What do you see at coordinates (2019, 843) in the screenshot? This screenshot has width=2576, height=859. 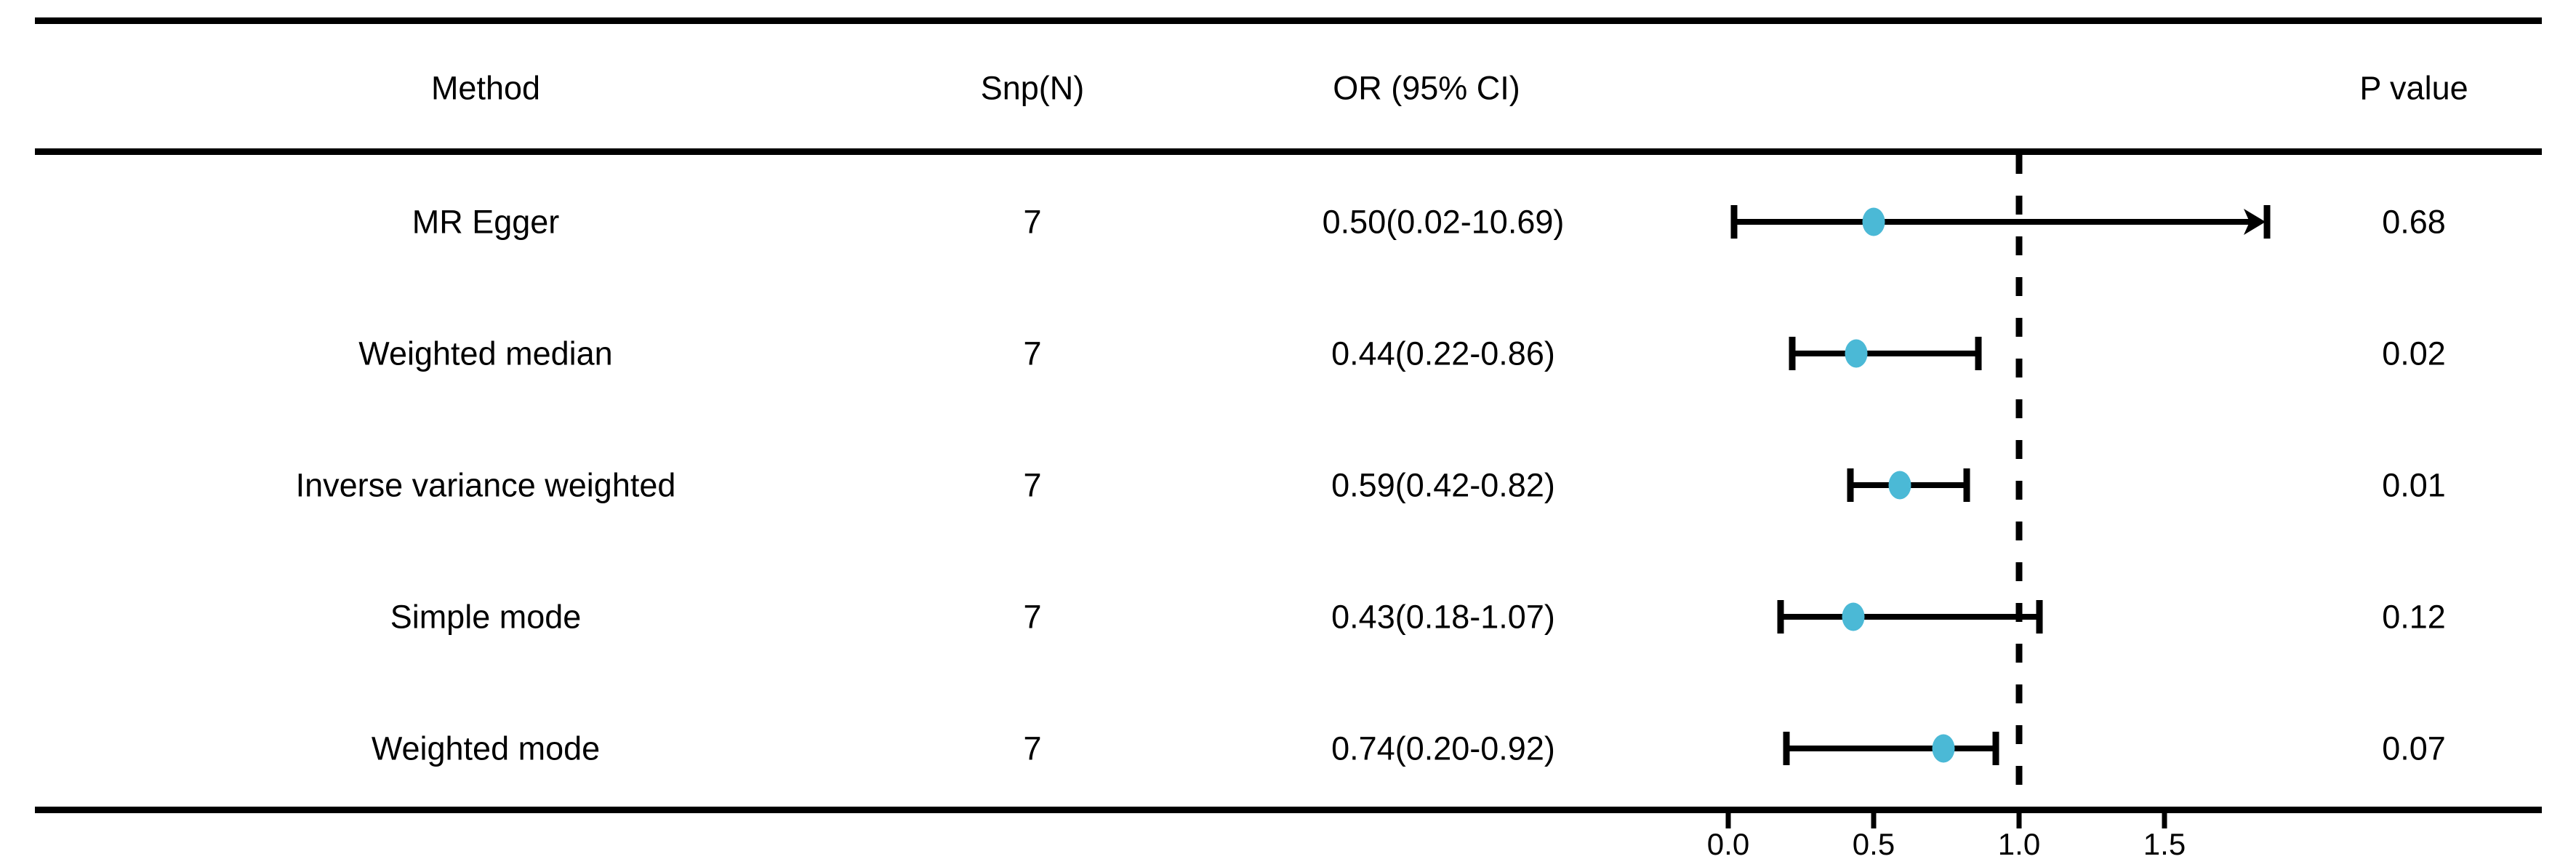 I see `axis-tick-label: 1.0` at bounding box center [2019, 843].